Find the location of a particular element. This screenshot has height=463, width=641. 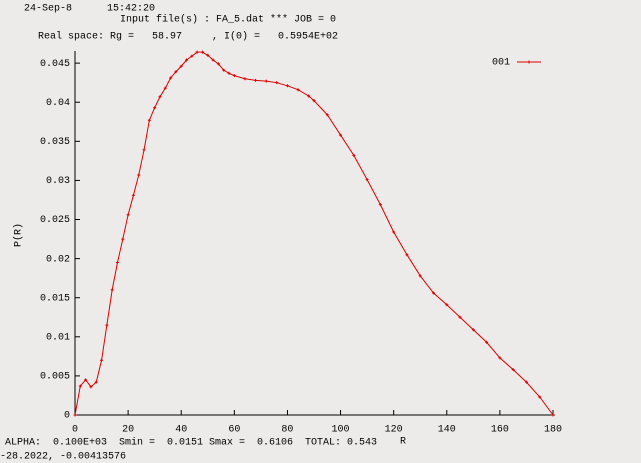

x-tick-label: 40 is located at coordinates (181, 430).